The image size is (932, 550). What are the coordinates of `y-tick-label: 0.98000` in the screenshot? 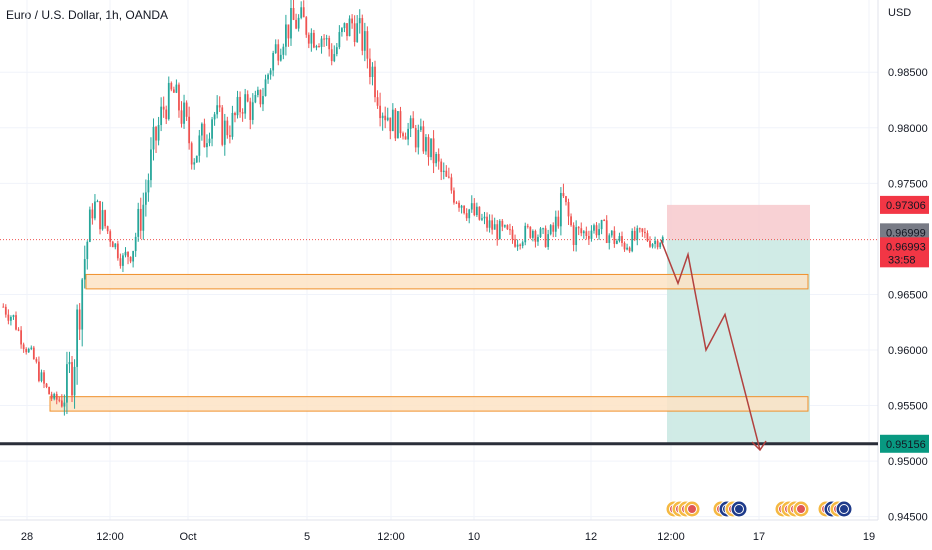 It's located at (908, 129).